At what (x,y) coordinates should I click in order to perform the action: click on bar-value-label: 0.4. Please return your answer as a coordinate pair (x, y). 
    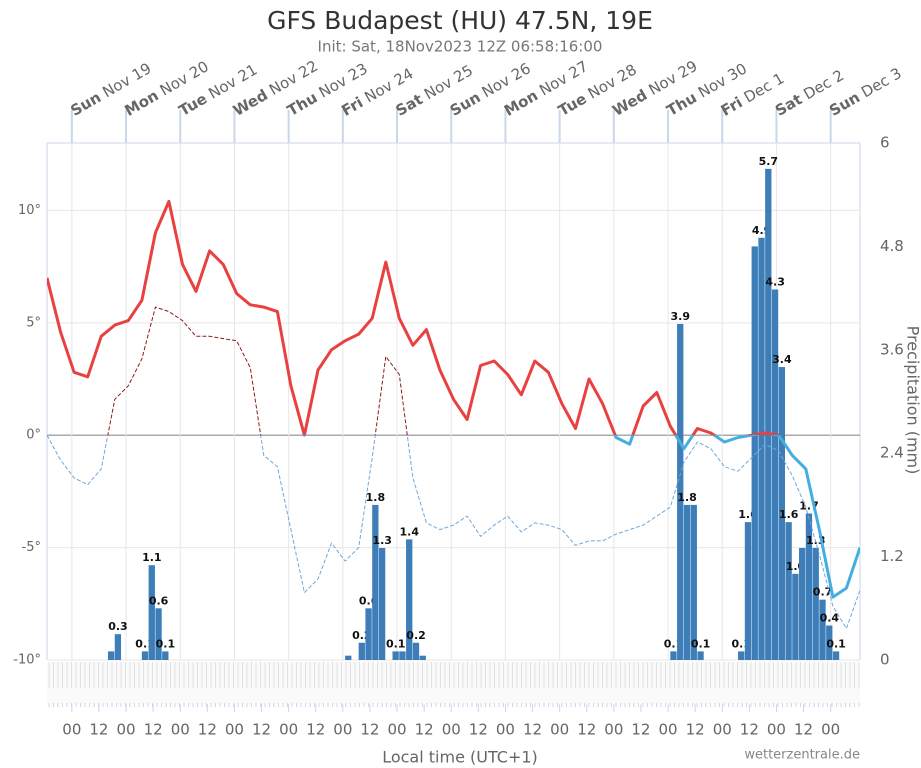
    Looking at the image, I should click on (830, 618).